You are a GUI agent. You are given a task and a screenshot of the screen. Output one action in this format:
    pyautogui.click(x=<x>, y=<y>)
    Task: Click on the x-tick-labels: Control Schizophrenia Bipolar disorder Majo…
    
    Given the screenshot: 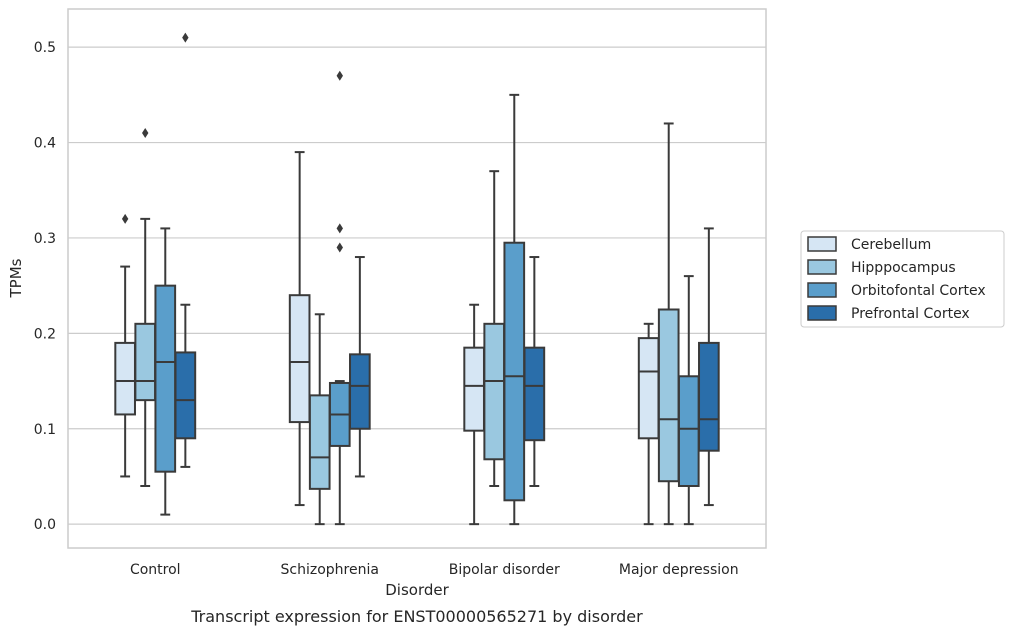 What is the action you would take?
    pyautogui.click(x=434, y=570)
    